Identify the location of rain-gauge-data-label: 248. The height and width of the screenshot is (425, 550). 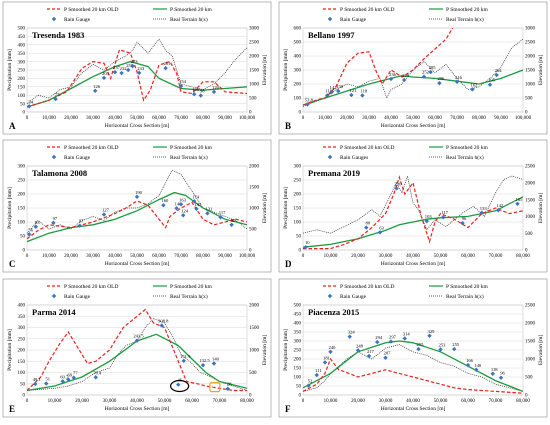
(360, 345).